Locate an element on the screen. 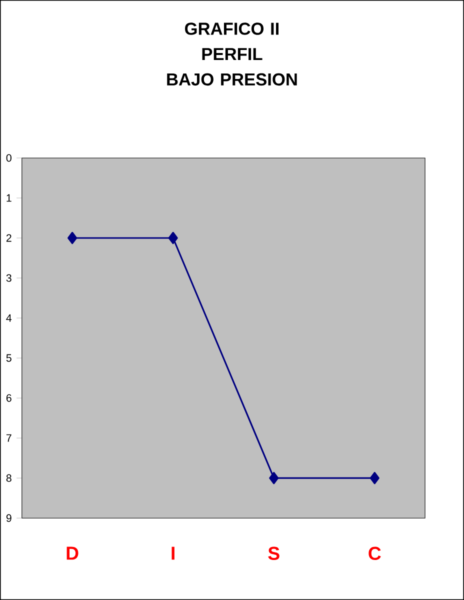 This screenshot has width=464, height=600. y-tick-label: 5 is located at coordinates (9, 358).